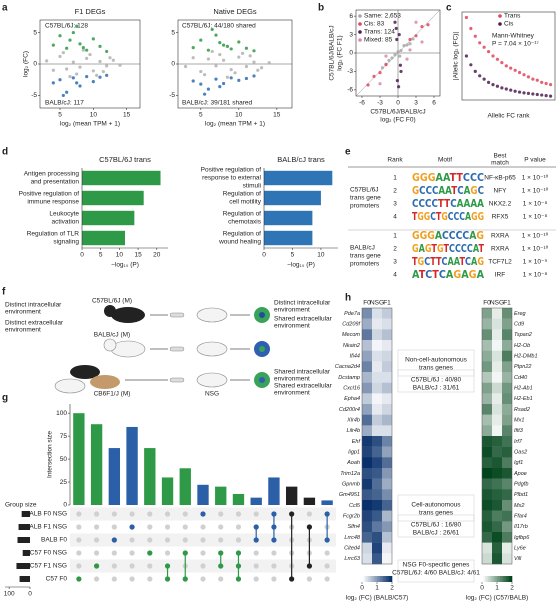  I want to click on panel-label: g, so click(5, 398).